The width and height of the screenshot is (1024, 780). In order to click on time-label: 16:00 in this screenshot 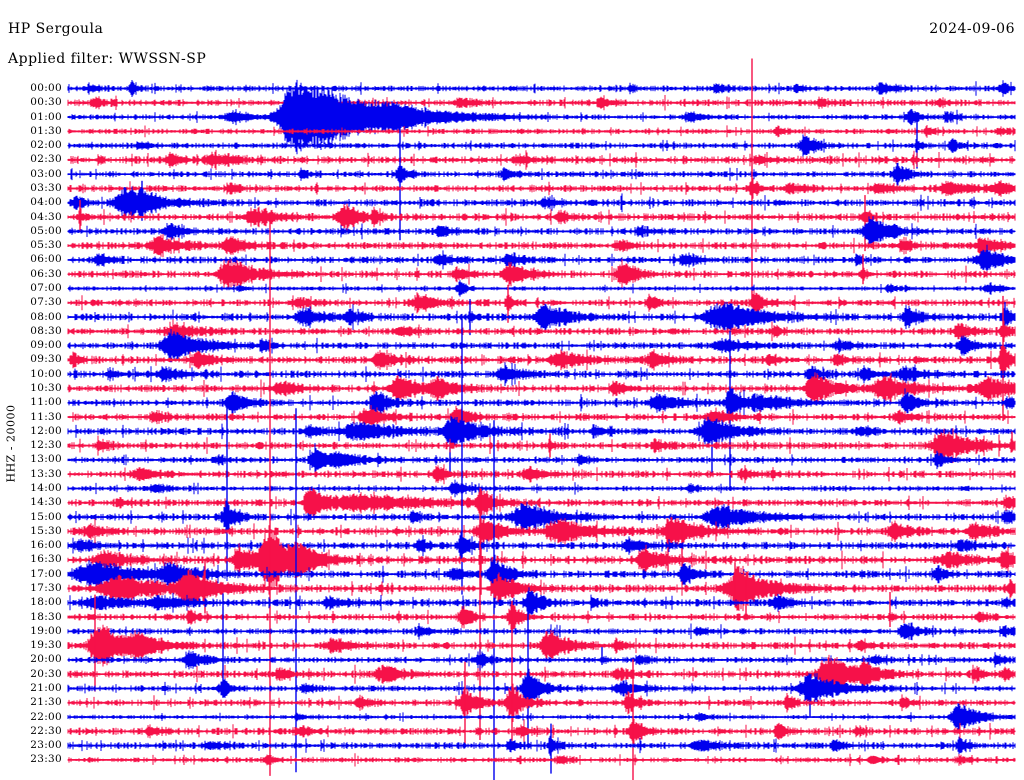, I will do `click(46, 545)`.